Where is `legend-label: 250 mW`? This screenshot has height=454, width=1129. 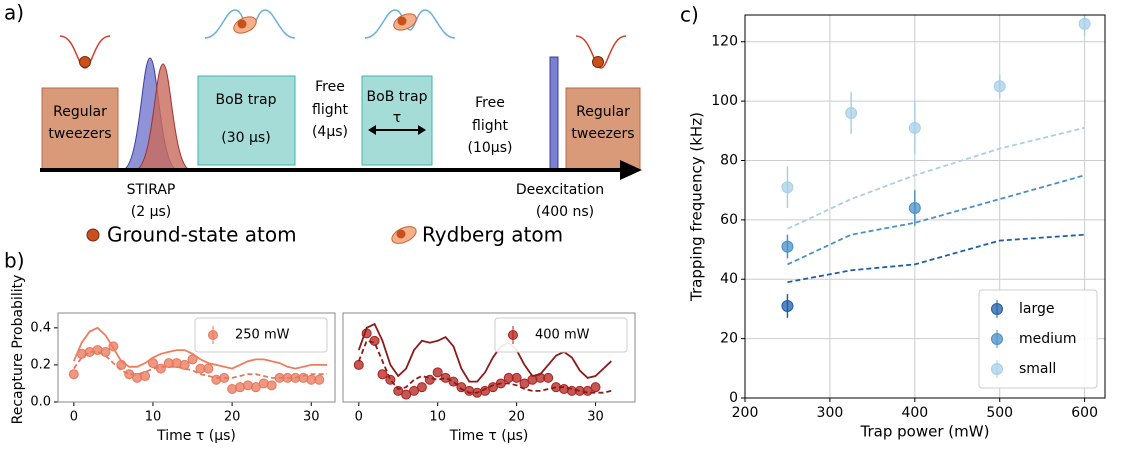
legend-label: 250 mW is located at coordinates (262, 335).